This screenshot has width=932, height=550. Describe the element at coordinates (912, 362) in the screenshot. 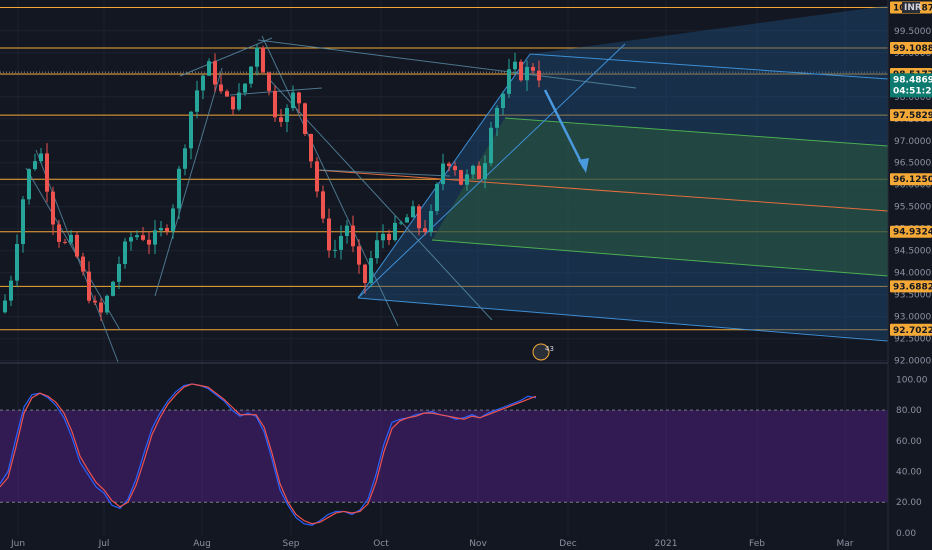

I see `price-tick-label: 92.0000` at that location.